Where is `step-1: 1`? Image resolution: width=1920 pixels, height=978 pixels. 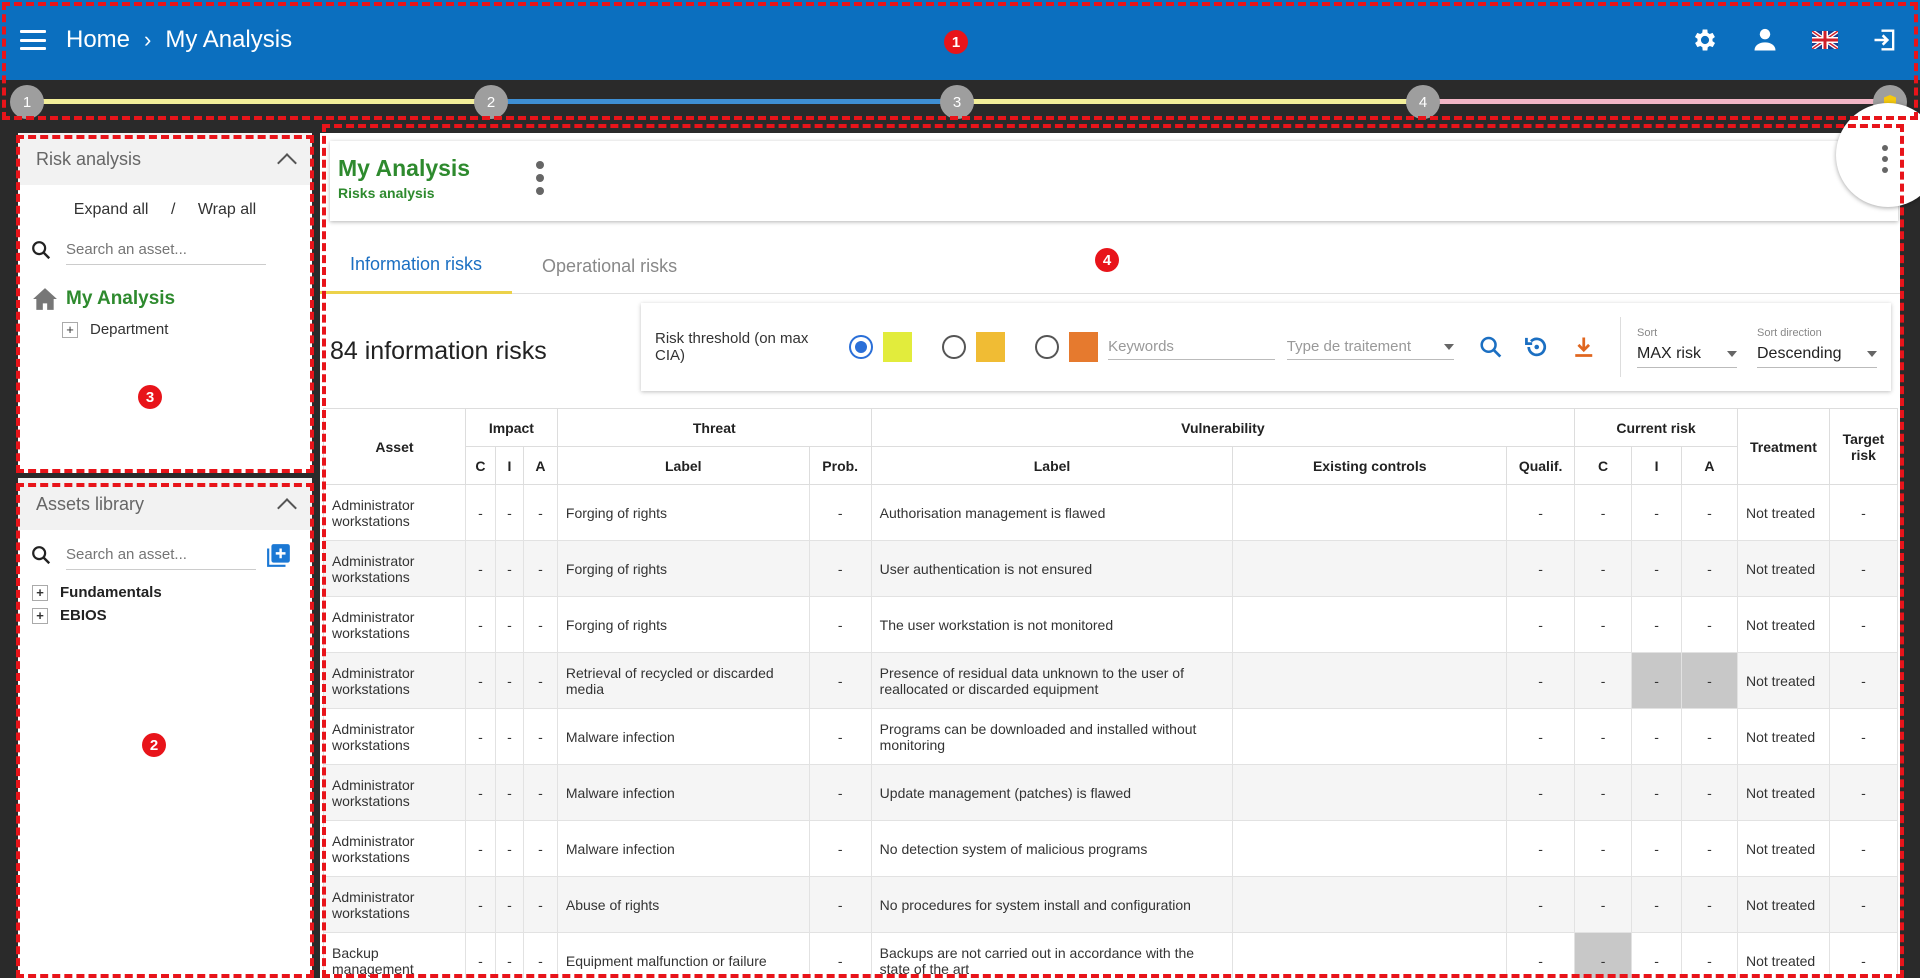 step-1: 1 is located at coordinates (27, 102).